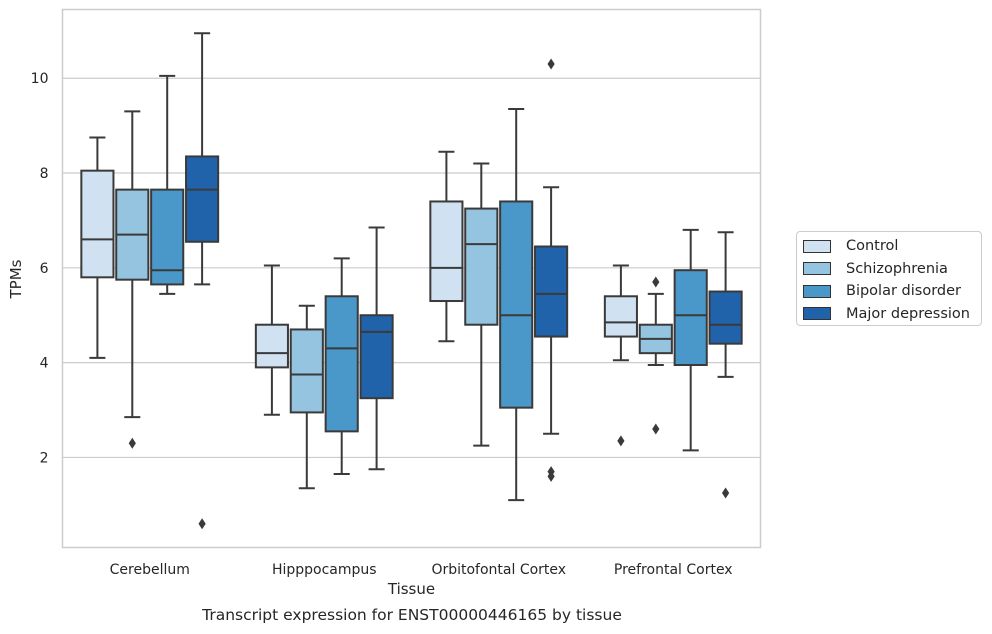  What do you see at coordinates (498, 570) in the screenshot?
I see `x-tick-label: Orbitofontal Cortex` at bounding box center [498, 570].